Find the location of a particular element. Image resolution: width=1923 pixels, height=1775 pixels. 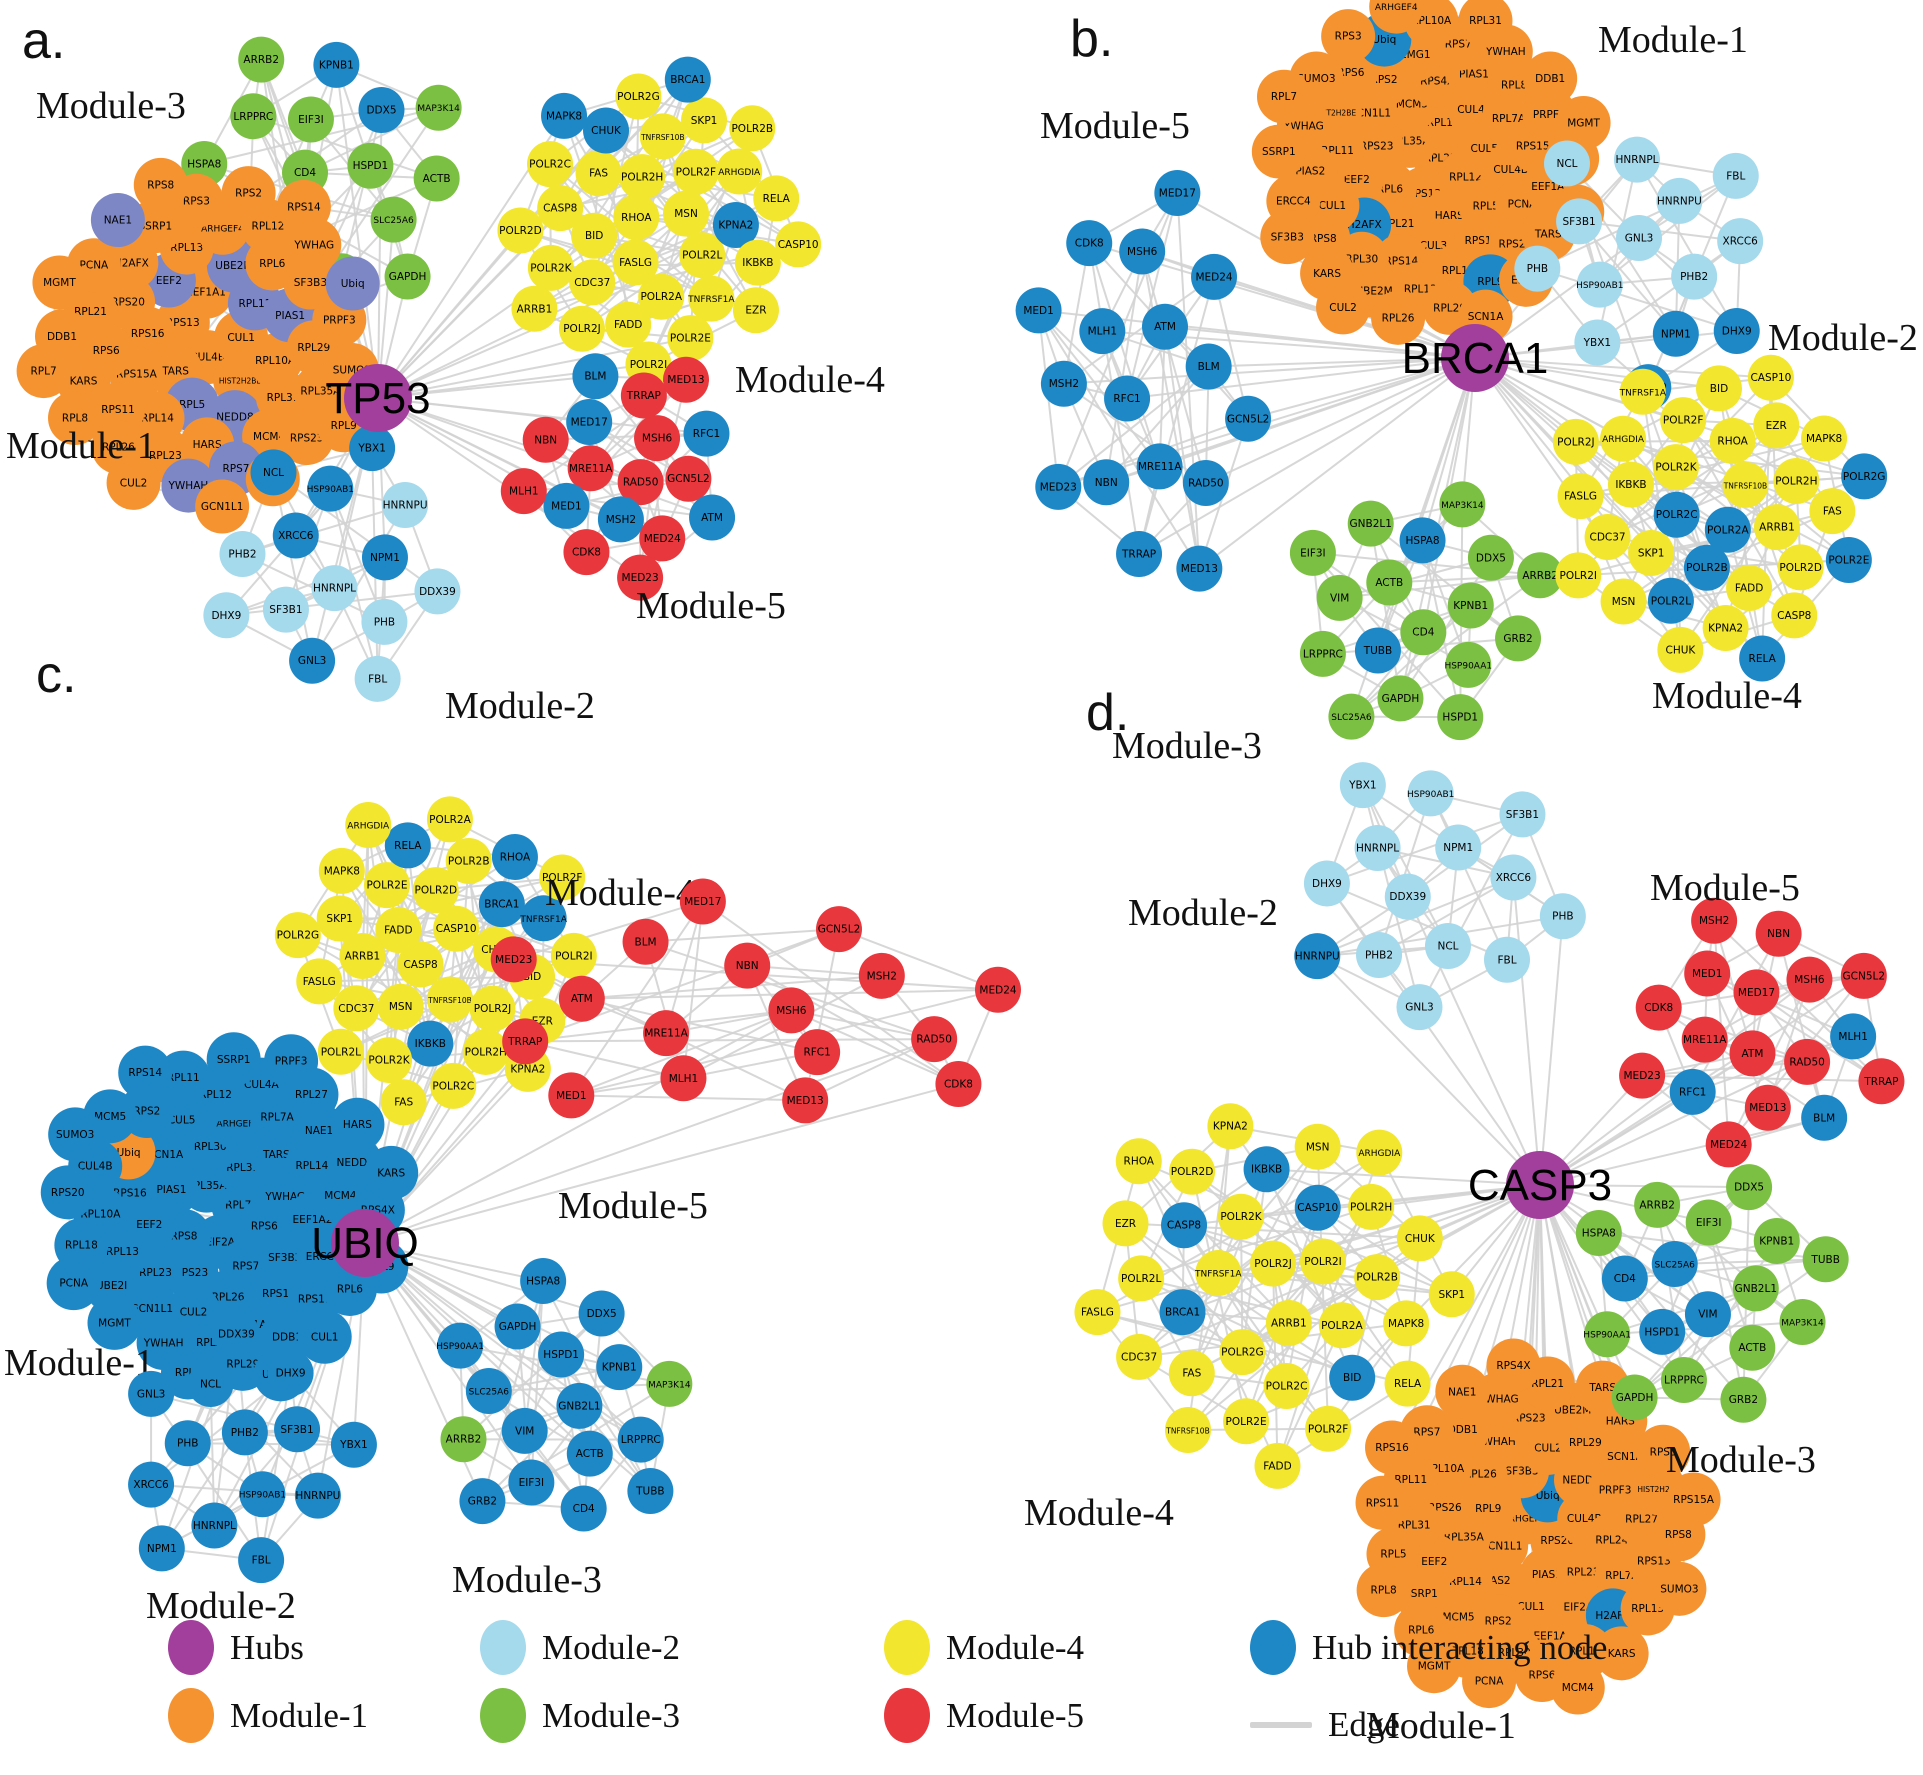

node-CDK8: CDK8 is located at coordinates (1658, 1007).